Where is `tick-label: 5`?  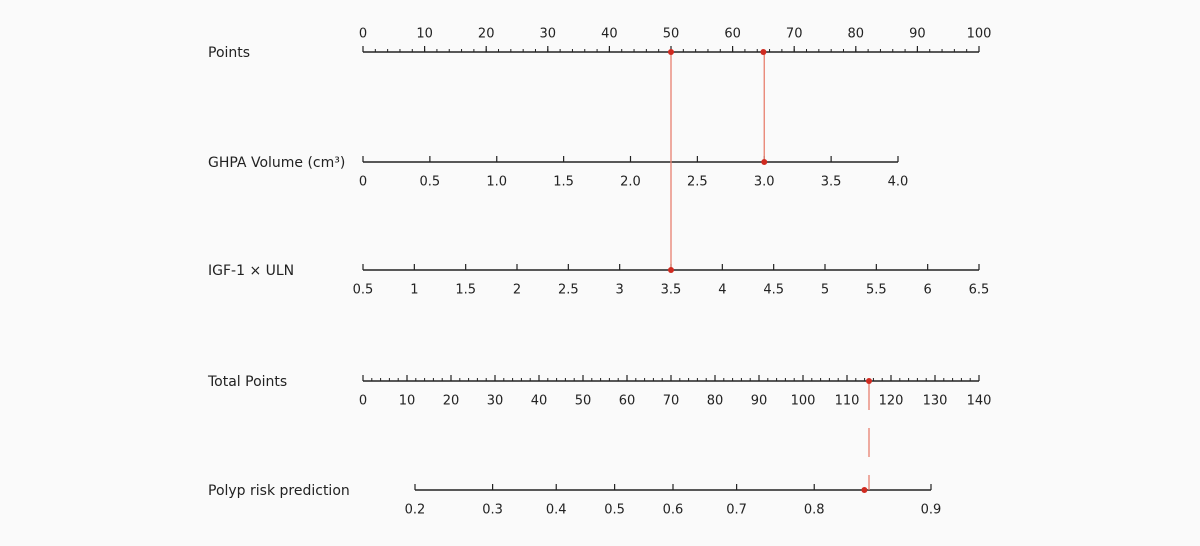 tick-label: 5 is located at coordinates (825, 290).